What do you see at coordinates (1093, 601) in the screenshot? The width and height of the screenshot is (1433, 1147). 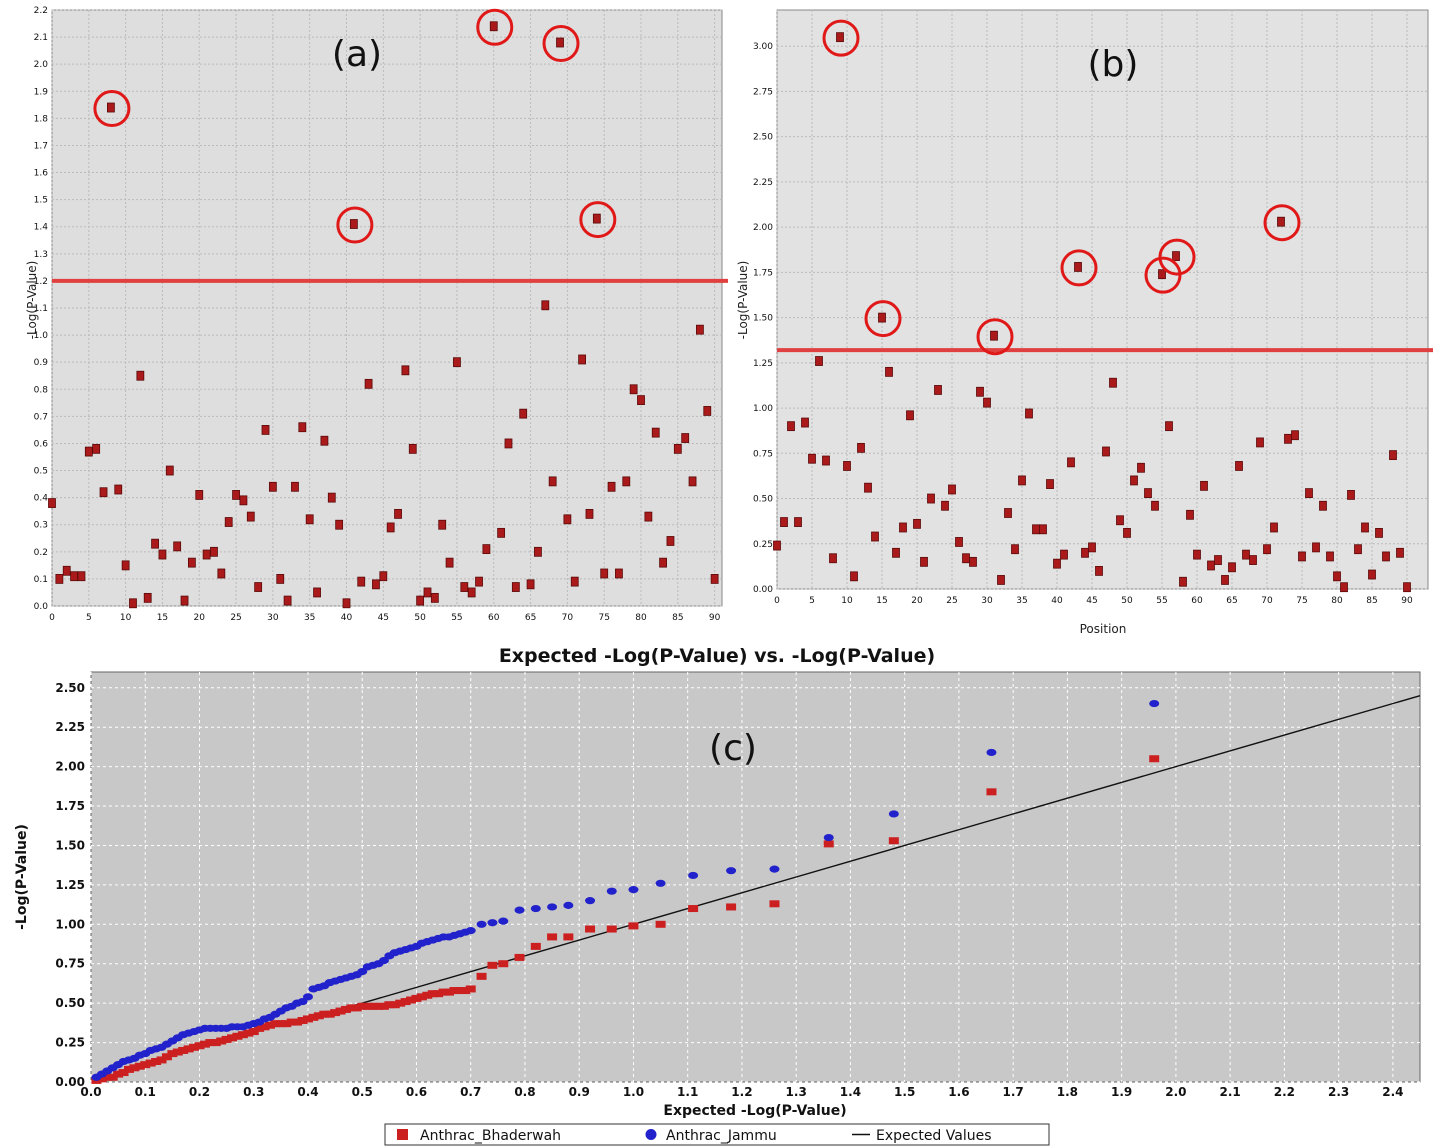 I see `x-tick-labels-b: 0 5 10 15 20 25 30 35 40 45 50 55 60 65 70 75 80 85 90` at bounding box center [1093, 601].